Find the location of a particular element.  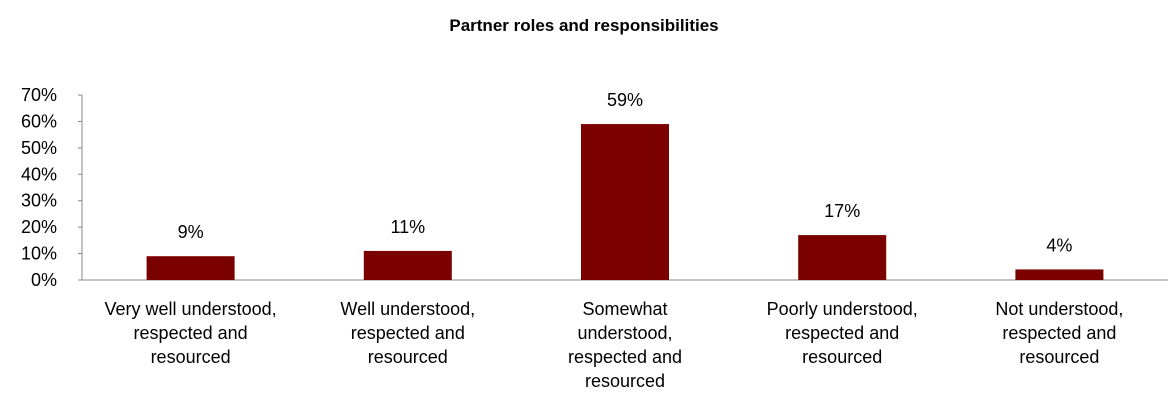

data-label: 17% is located at coordinates (842, 211).